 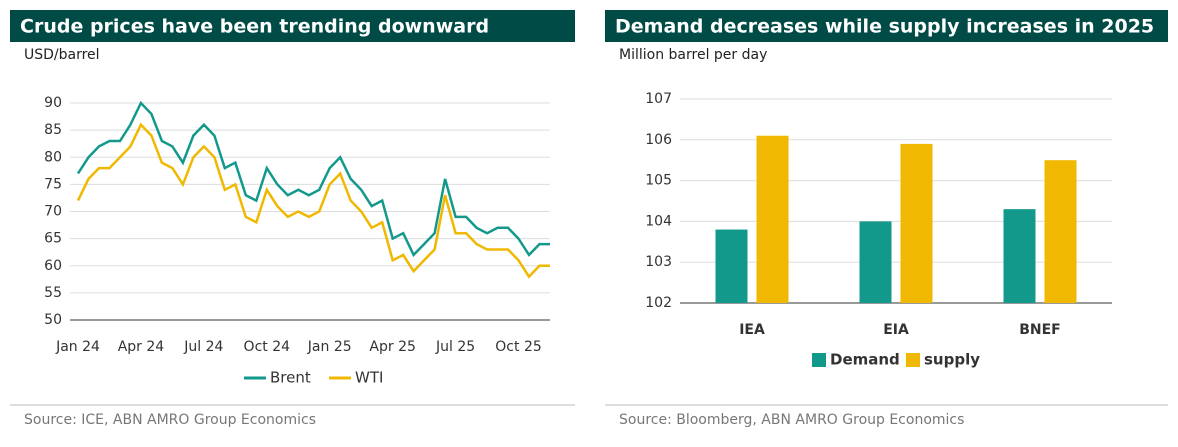 I want to click on x-tick-label: Apr 25, so click(x=392, y=347).